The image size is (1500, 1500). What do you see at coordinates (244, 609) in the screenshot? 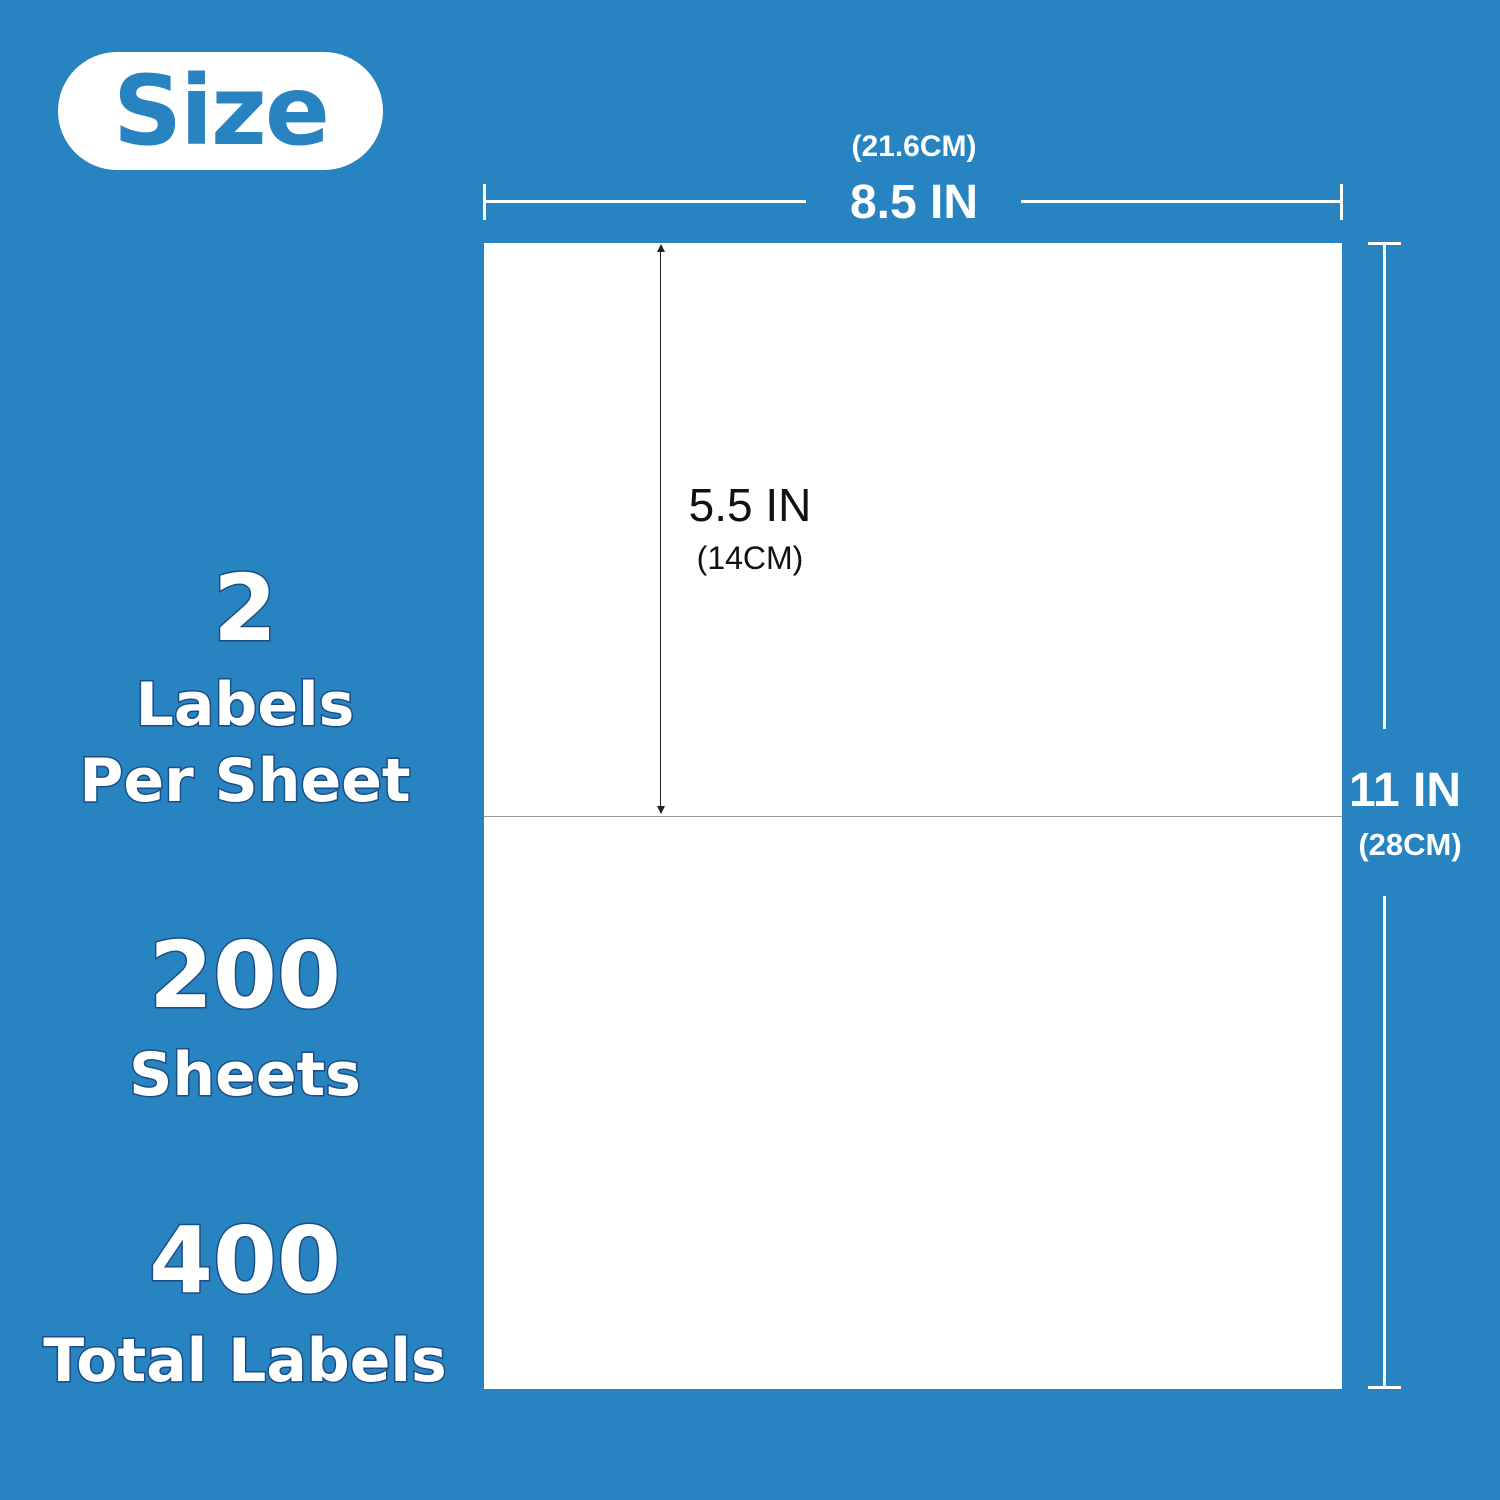
I see `labels-per-sheet-number: 2` at bounding box center [244, 609].